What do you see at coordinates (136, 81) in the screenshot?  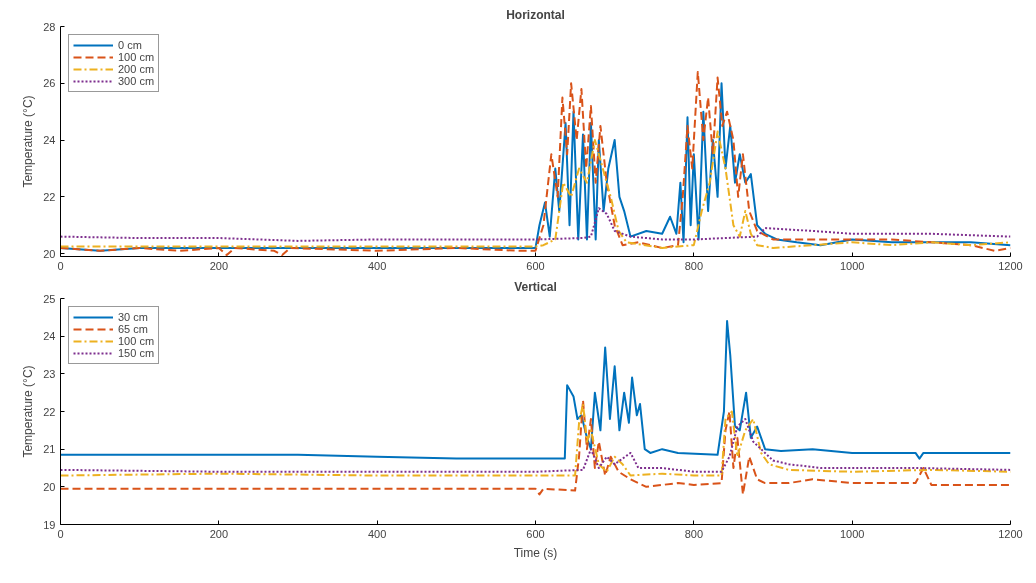 I see `legend-label: 300 cm` at bounding box center [136, 81].